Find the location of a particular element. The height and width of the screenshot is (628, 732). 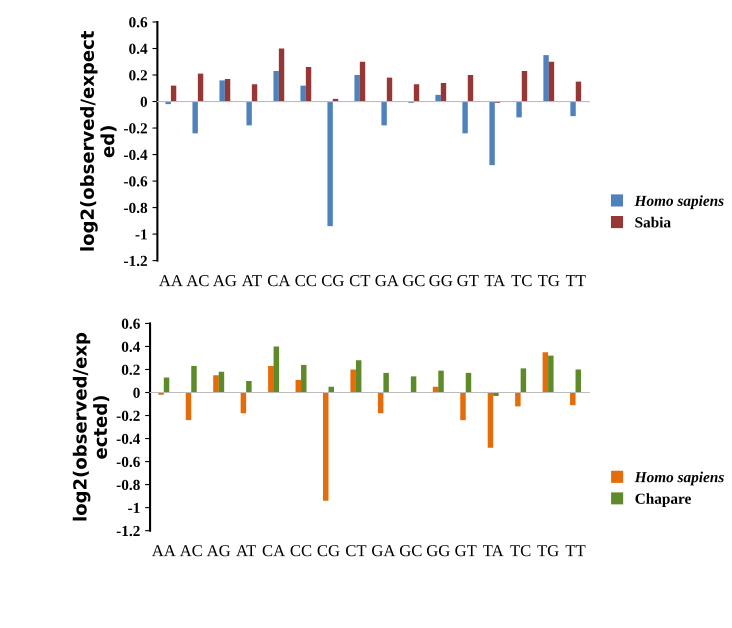

x-tick-label: AG is located at coordinates (218, 550).